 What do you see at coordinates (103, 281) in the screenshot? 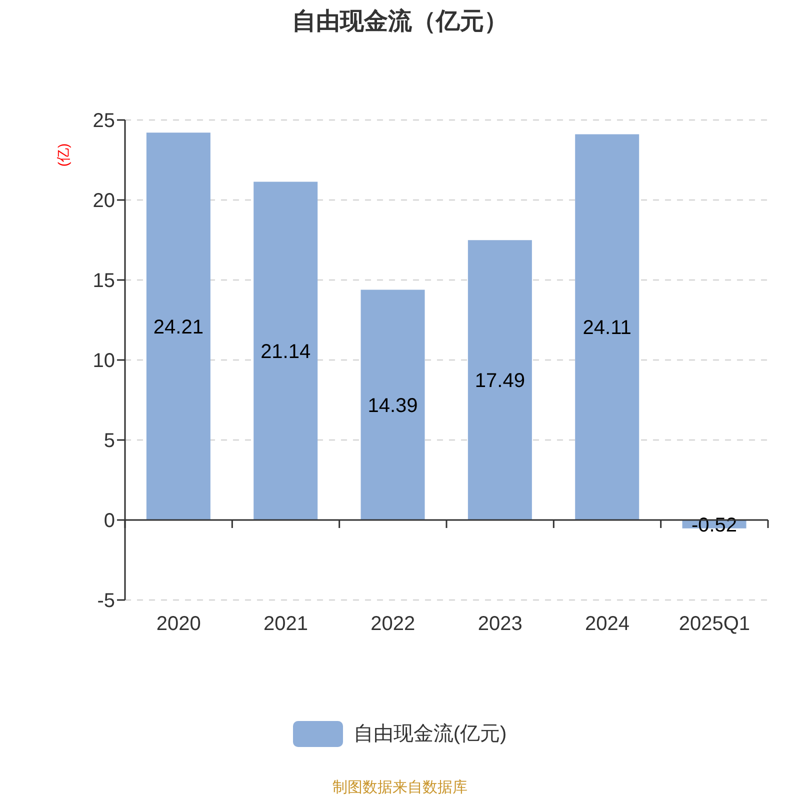
I see `y-tick-label: 15` at bounding box center [103, 281].